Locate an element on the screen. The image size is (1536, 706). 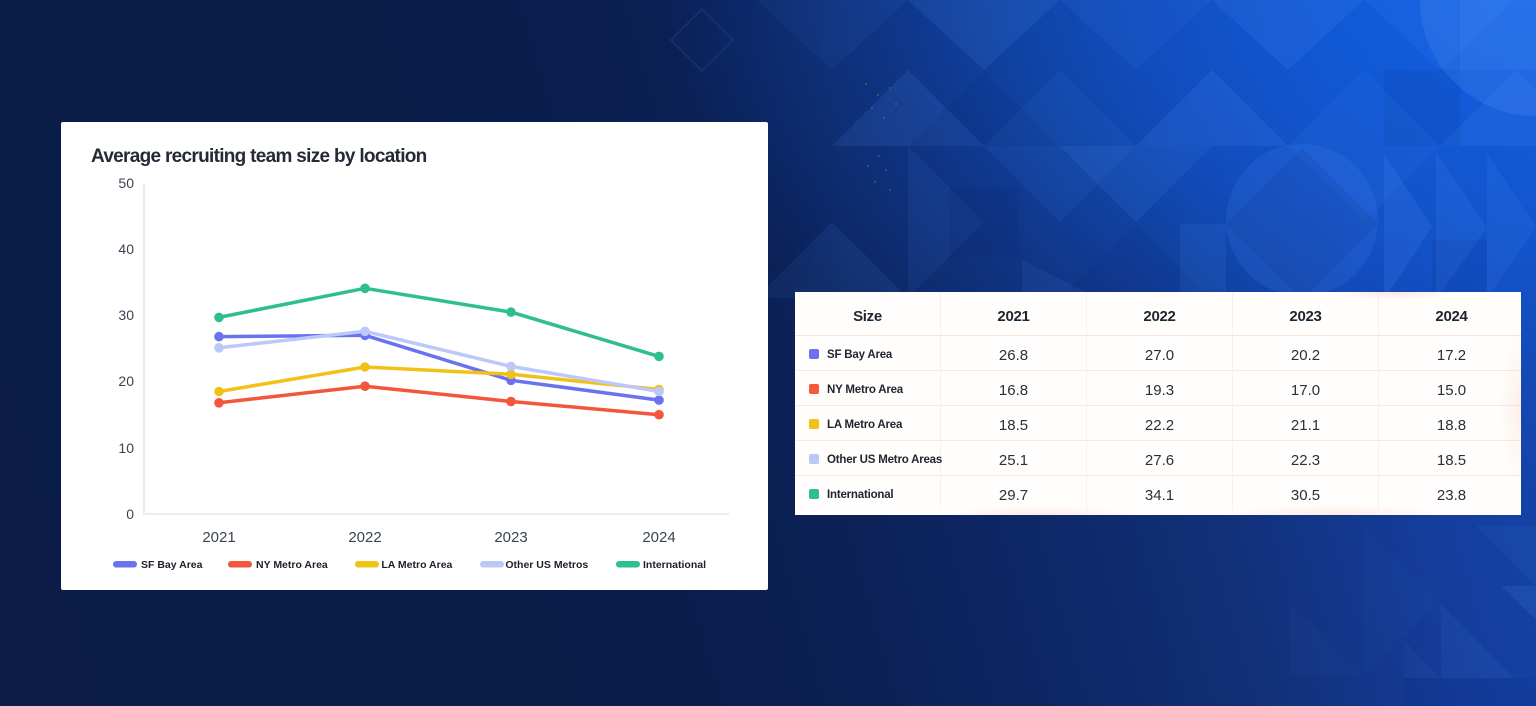
svg-text: 30 is located at coordinates (126, 315).